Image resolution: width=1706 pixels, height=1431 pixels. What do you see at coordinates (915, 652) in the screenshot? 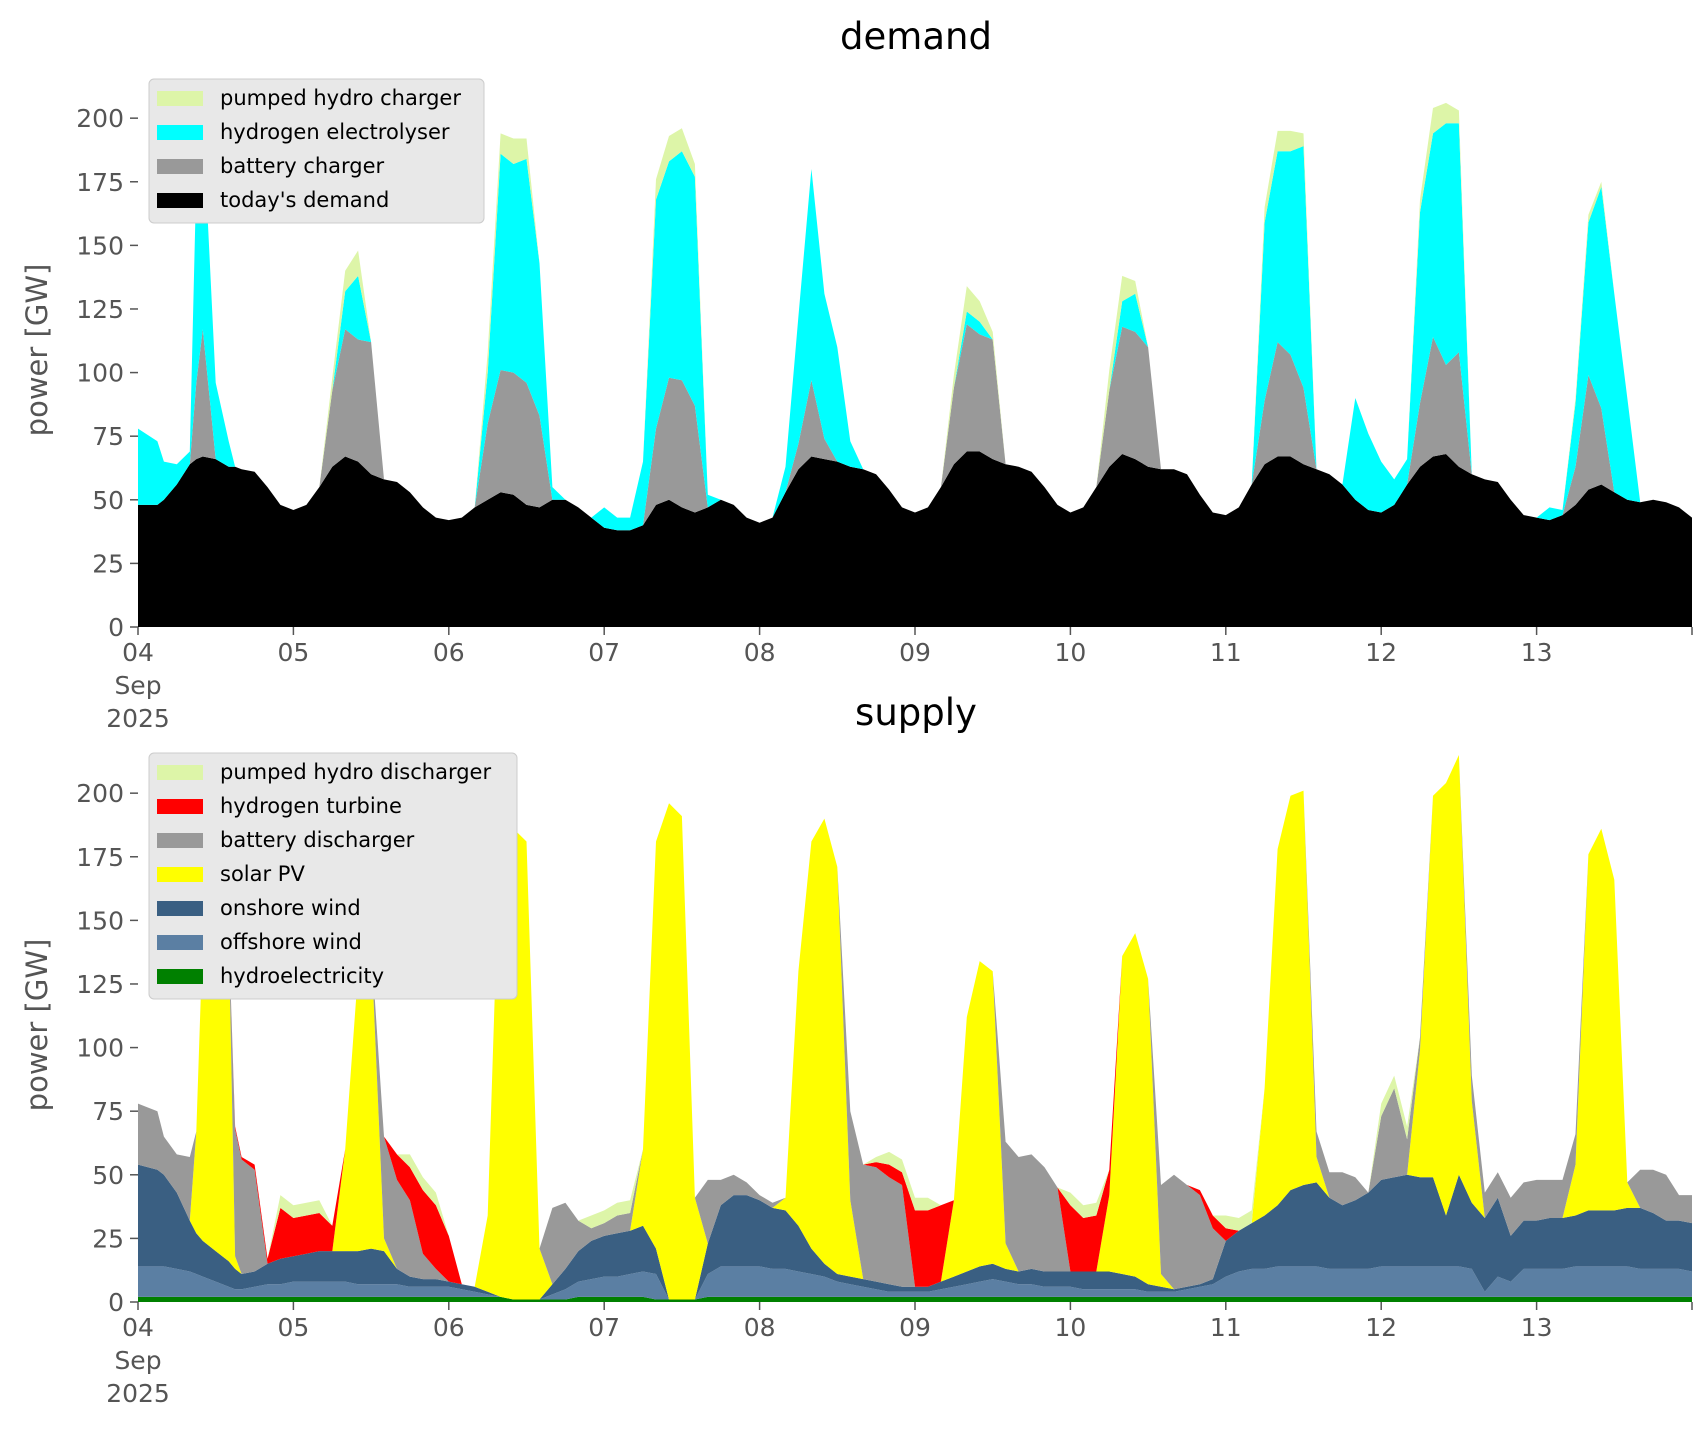
I see `demand-x-tick-label: 09` at bounding box center [915, 652].